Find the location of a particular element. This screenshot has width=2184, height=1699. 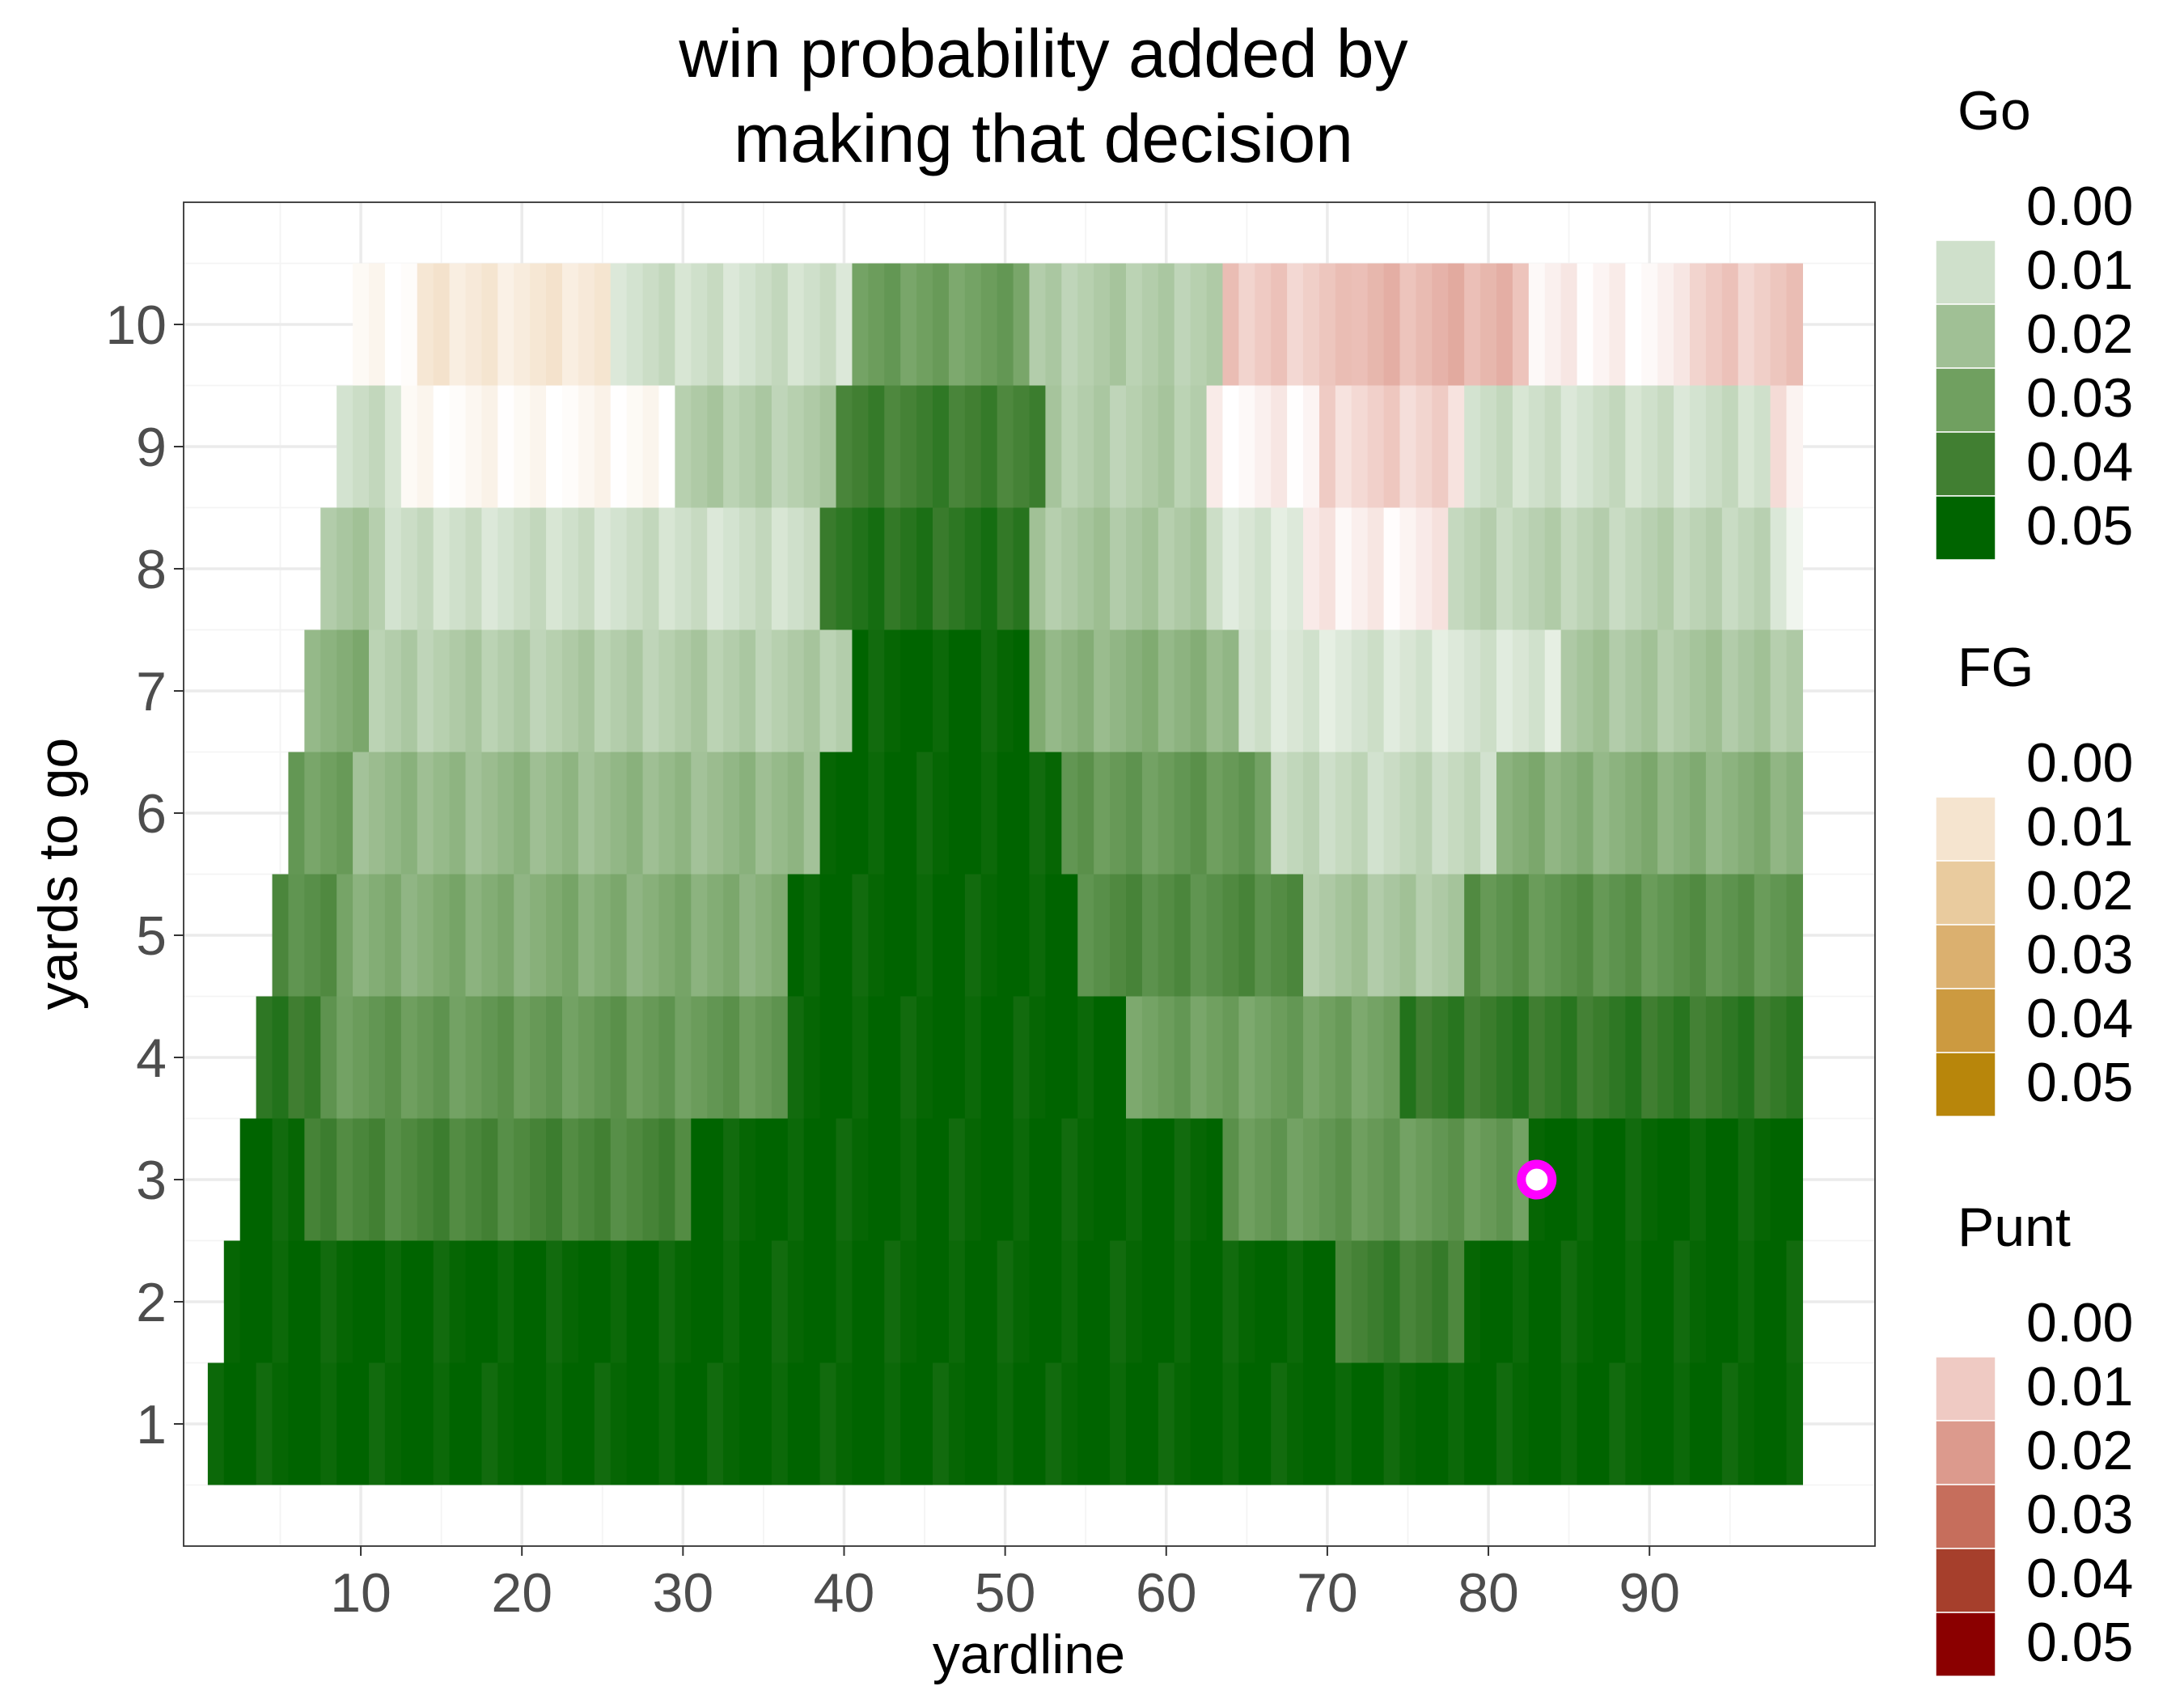

highlight-marker is located at coordinates (1537, 1179).